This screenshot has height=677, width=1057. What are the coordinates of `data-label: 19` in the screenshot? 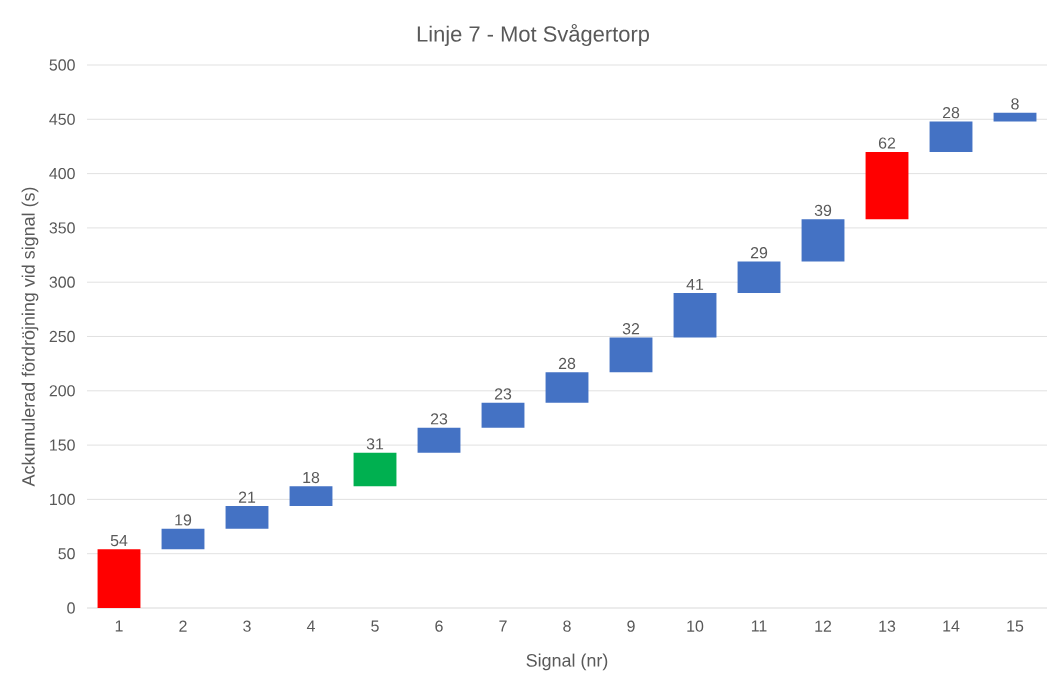 It's located at (183, 520).